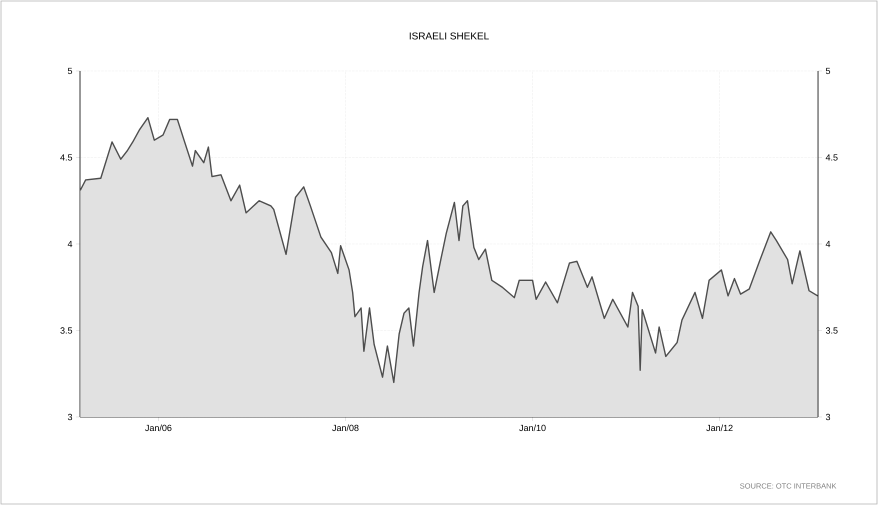 The height and width of the screenshot is (505, 878). What do you see at coordinates (828, 71) in the screenshot?
I see `y2-tick-label: 5` at bounding box center [828, 71].